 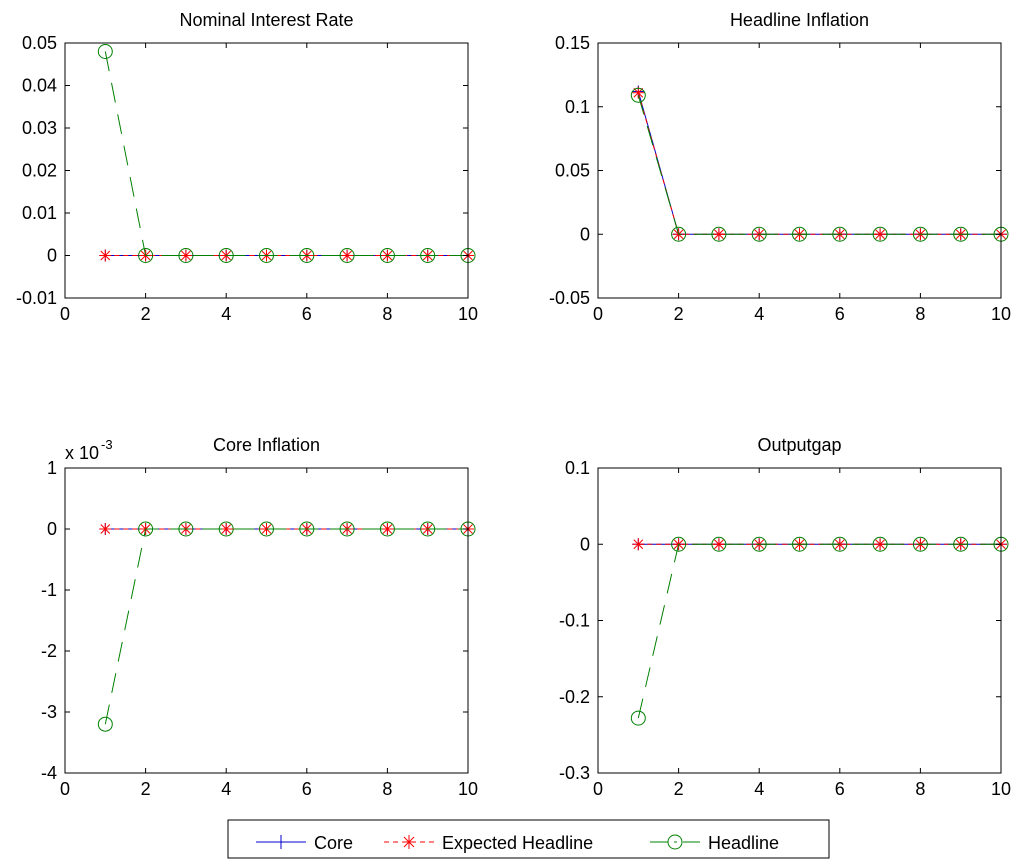 What do you see at coordinates (52, 468) in the screenshot?
I see `y-tick-label: 1` at bounding box center [52, 468].